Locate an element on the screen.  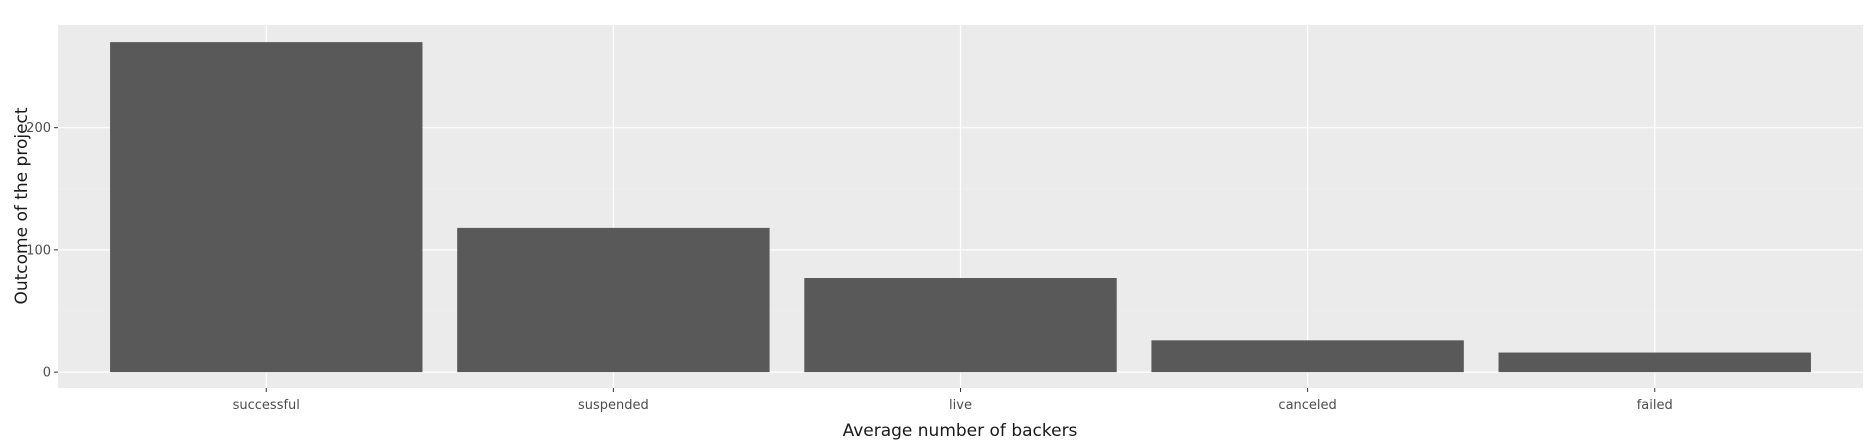
bar-failed is located at coordinates (1654, 362).